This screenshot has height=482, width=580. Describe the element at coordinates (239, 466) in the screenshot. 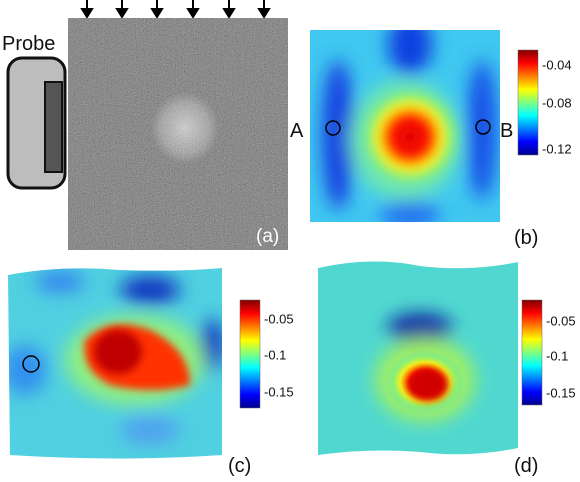

I see `panel-label: (c)` at that location.